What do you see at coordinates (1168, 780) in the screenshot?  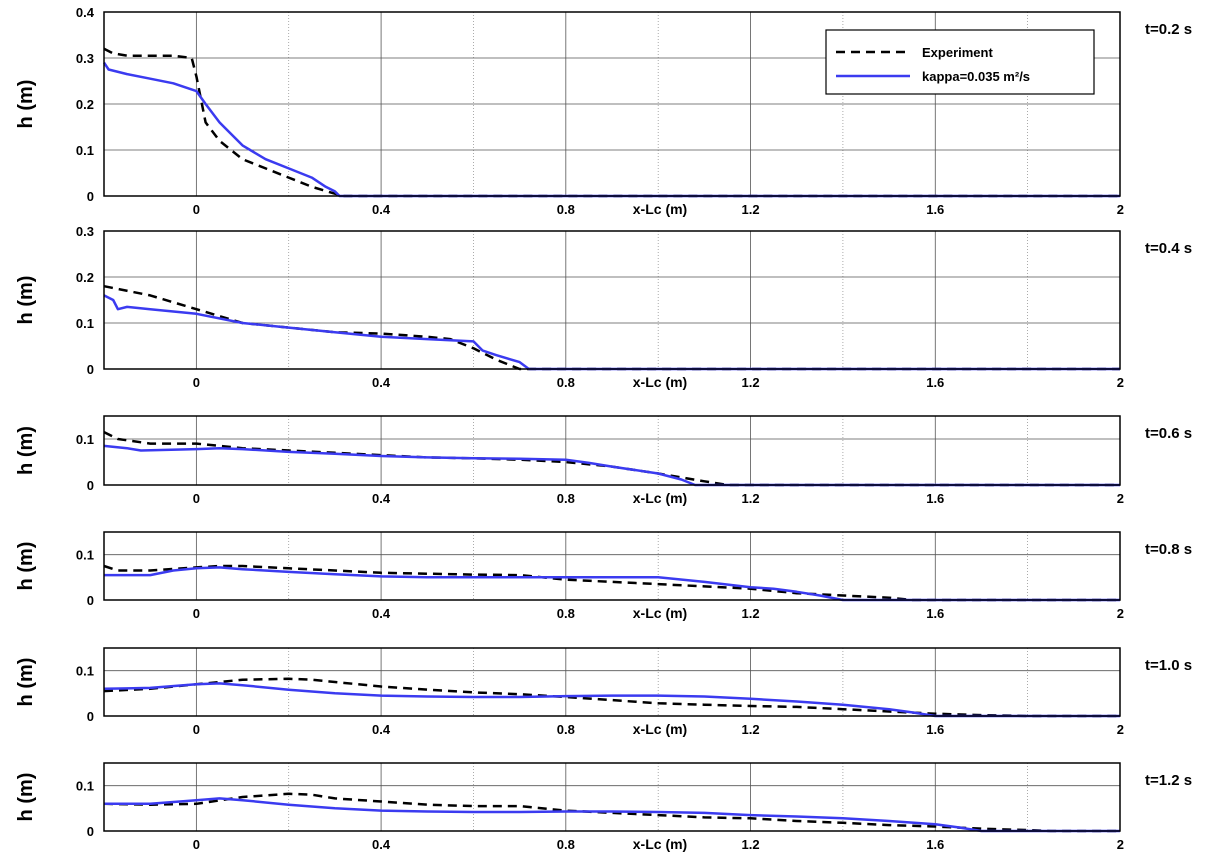 I see `time-label: t=1.2 s` at bounding box center [1168, 780].